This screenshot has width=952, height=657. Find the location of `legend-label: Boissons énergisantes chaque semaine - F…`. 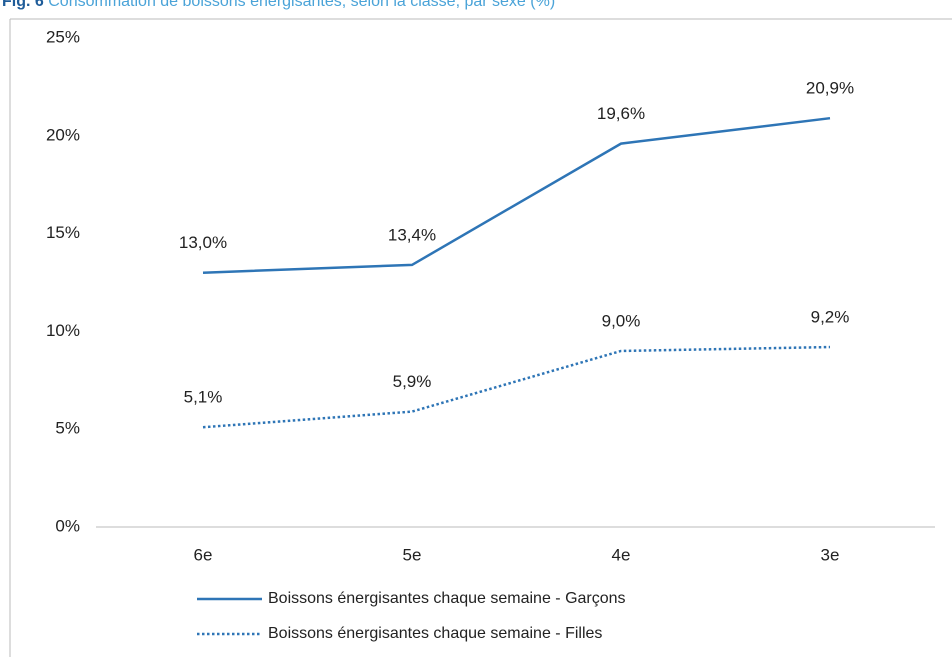

legend-label: Boissons énergisantes chaque semaine - F… is located at coordinates (435, 633).